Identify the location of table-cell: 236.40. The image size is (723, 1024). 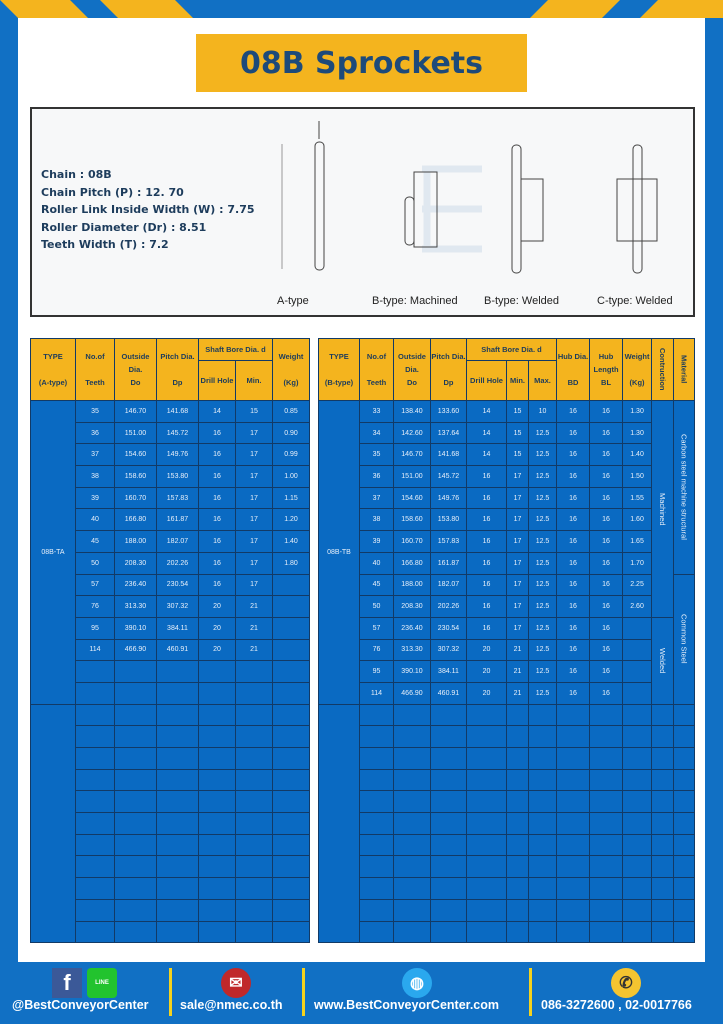
(412, 628).